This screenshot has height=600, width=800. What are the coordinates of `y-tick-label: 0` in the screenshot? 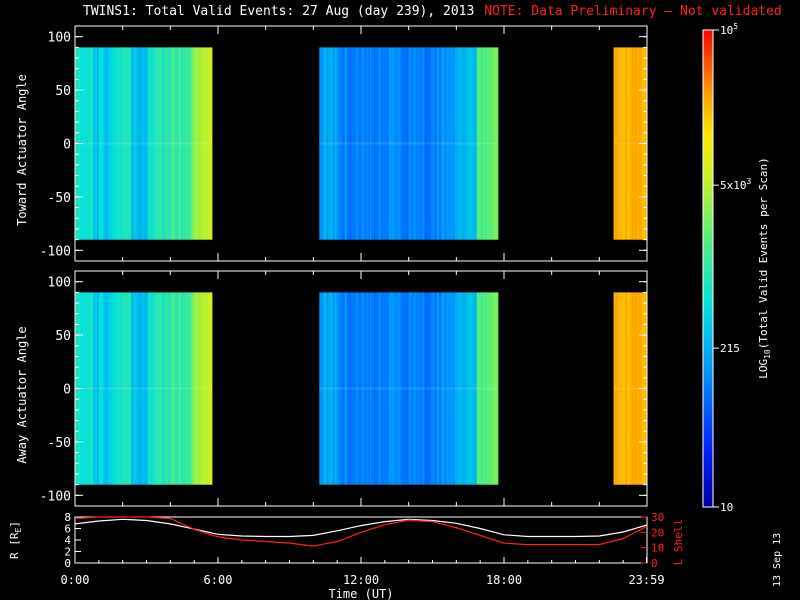 It's located at (67, 390).